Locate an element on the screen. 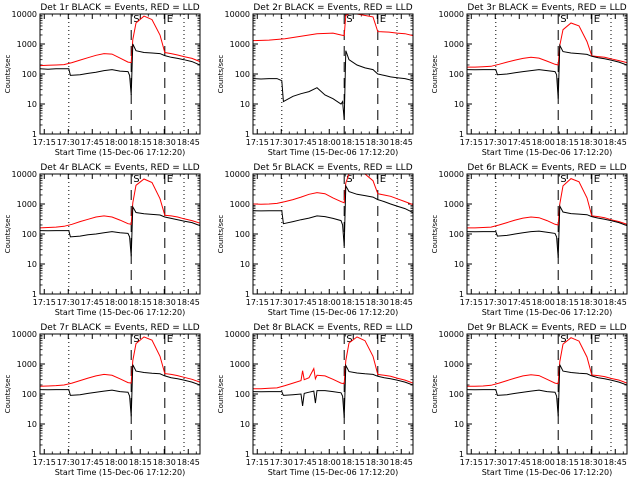  panel-title: Det 6r BLACK = Events, RED = LLD is located at coordinates (546, 168).